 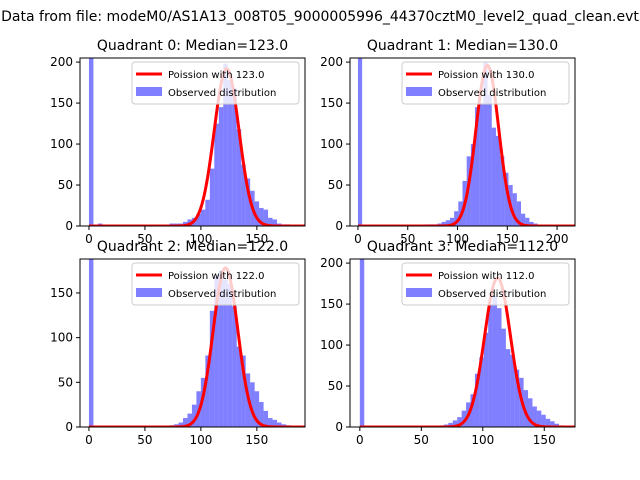 What do you see at coordinates (192, 247) in the screenshot?
I see `subplot-title: Quadrant 2: Median=122.0` at bounding box center [192, 247].